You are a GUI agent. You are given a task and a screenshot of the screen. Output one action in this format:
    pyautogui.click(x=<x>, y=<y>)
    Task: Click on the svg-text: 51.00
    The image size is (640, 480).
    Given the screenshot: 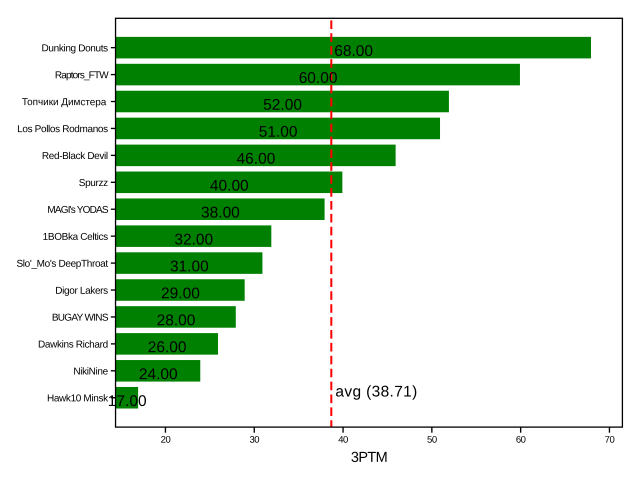 What is the action you would take?
    pyautogui.click(x=278, y=132)
    